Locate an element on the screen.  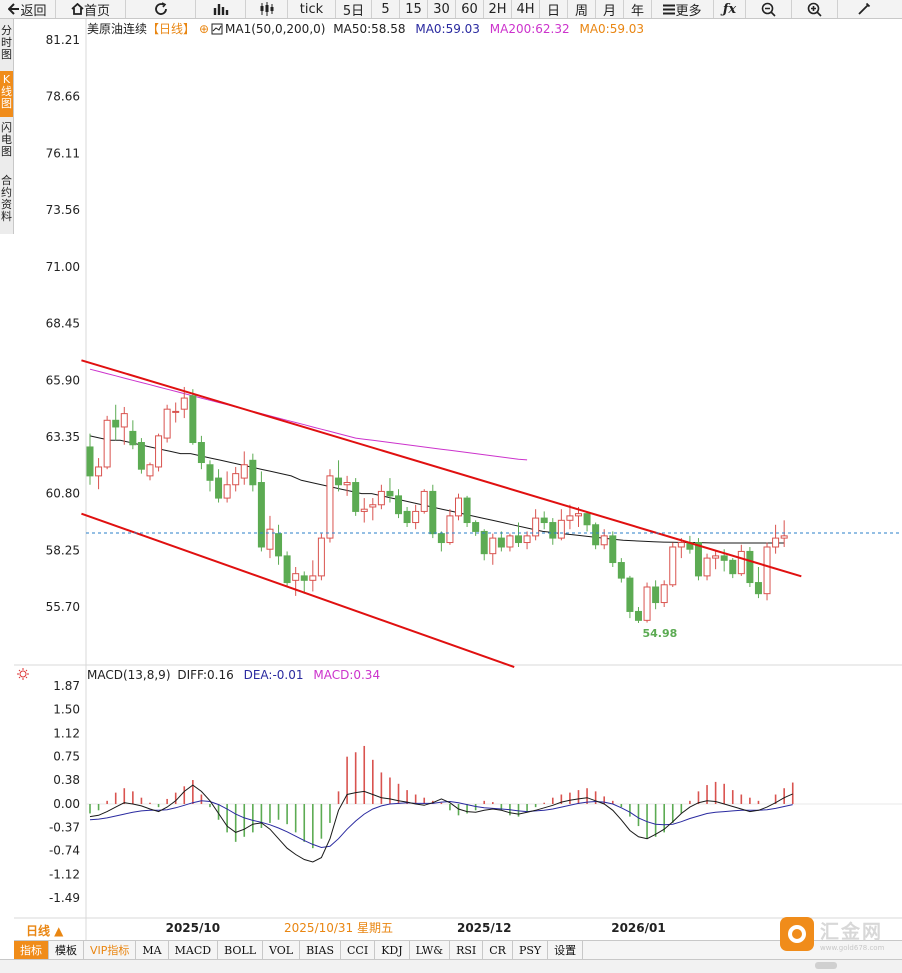
macd-tick-label: 1.12 is located at coordinates (66, 733).